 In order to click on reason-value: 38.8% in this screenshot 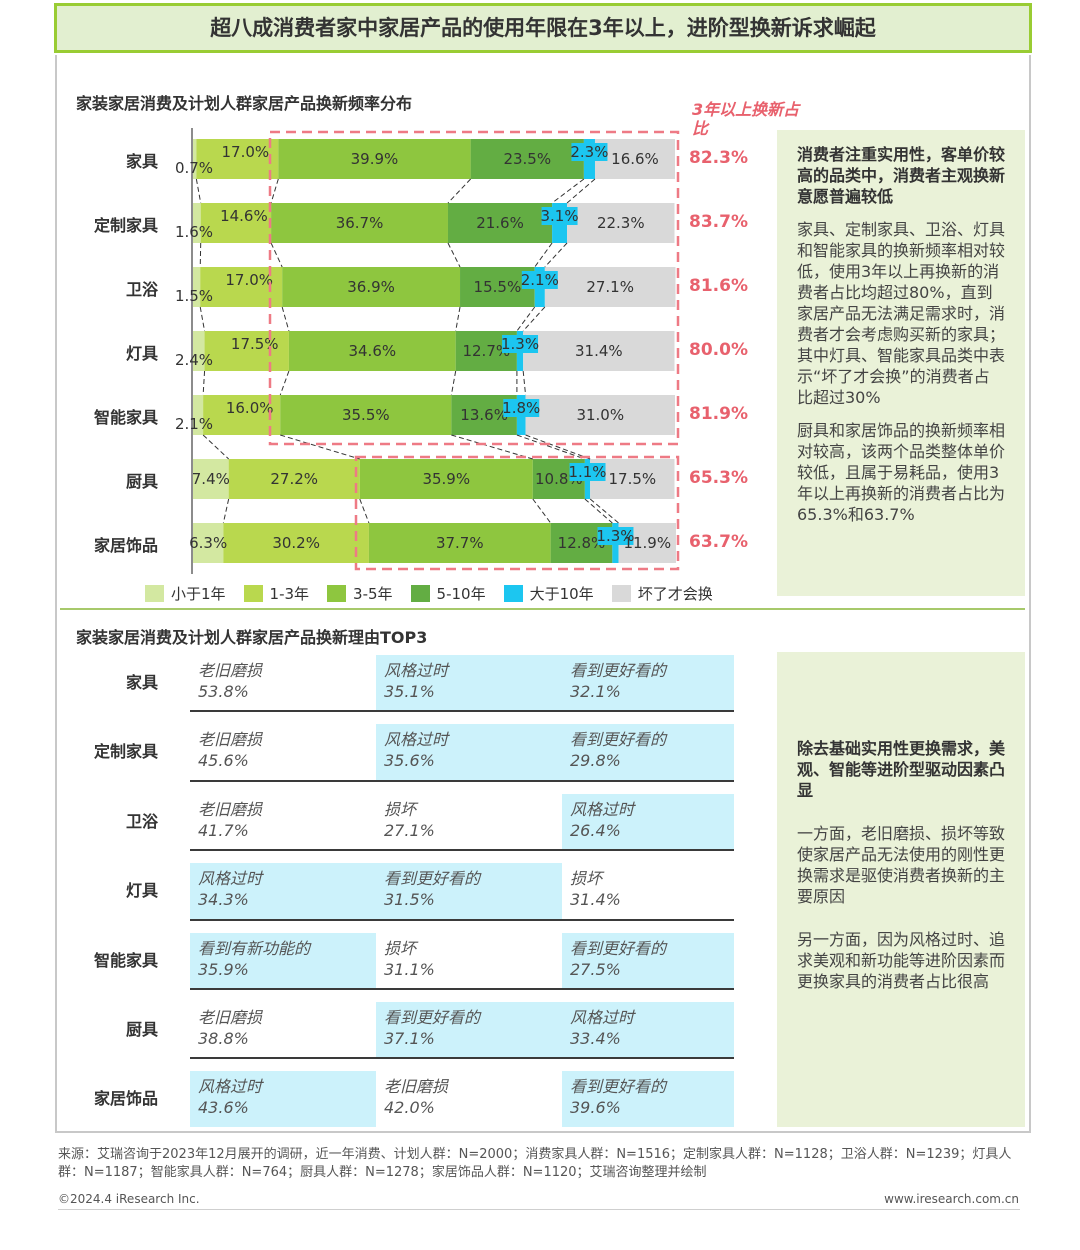, I will do `click(223, 1038)`.